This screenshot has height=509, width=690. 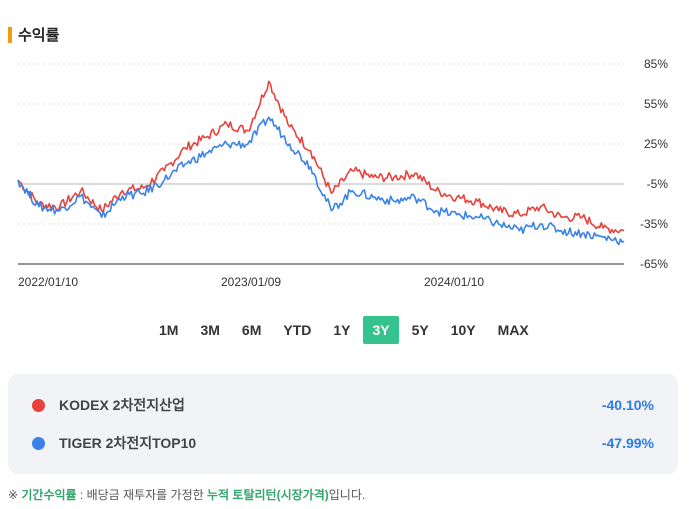 What do you see at coordinates (658, 184) in the screenshot?
I see `y-tick-label: -5%` at bounding box center [658, 184].